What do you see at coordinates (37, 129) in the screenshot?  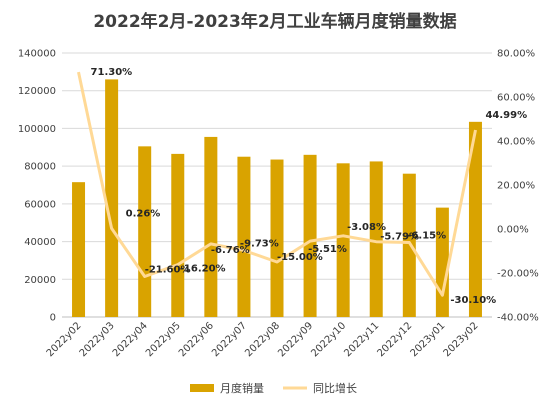 I see `left-tick-label: 100000` at bounding box center [37, 129].